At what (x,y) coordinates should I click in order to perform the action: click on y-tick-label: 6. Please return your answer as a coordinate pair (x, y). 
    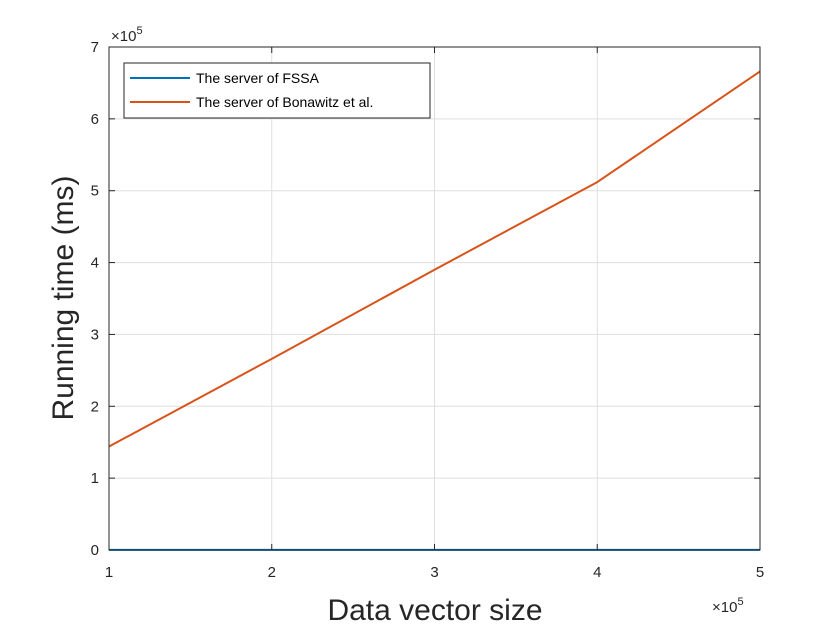
    Looking at the image, I should click on (95, 119).